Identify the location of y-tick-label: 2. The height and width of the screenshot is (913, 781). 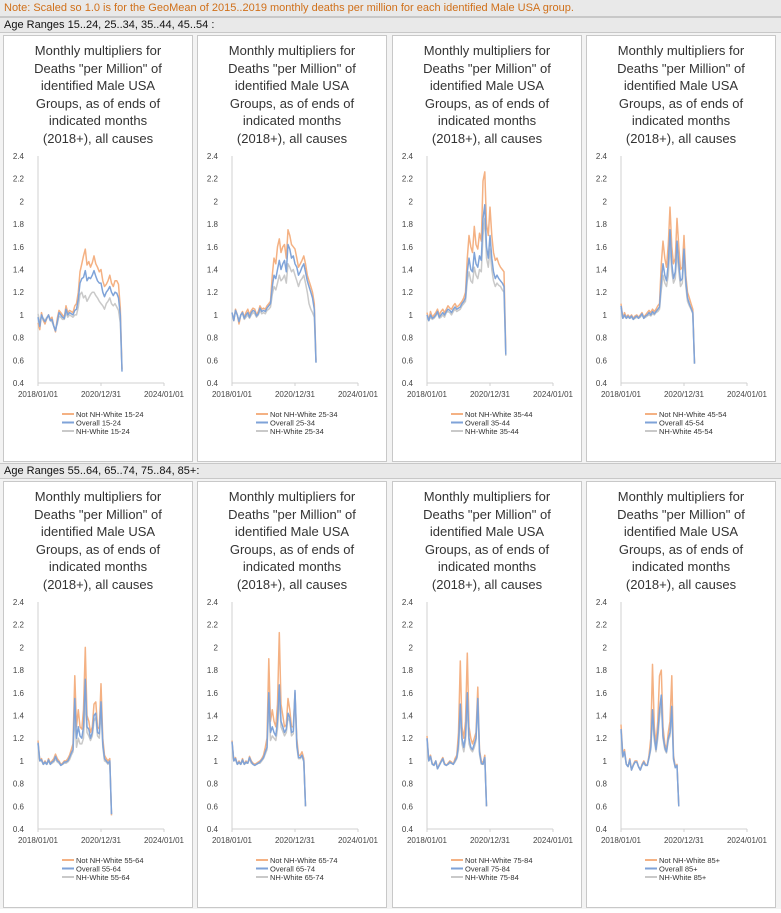
(22, 201).